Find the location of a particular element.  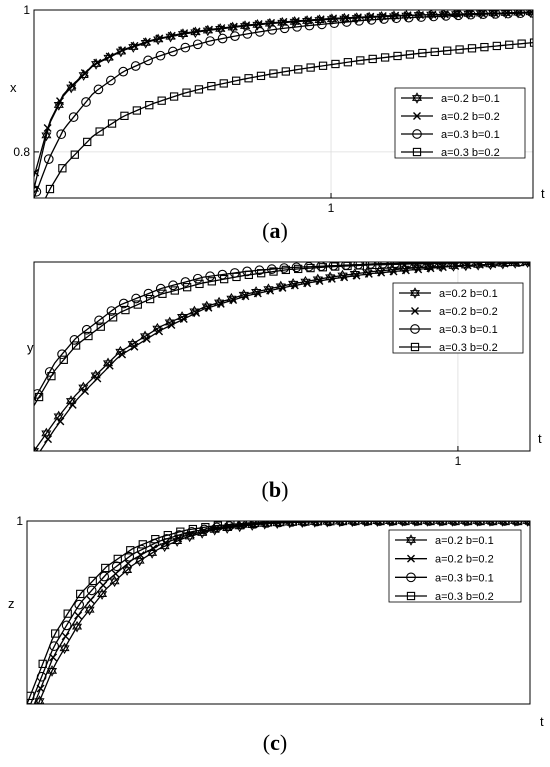

caption-letter: a is located at coordinates (275, 230).